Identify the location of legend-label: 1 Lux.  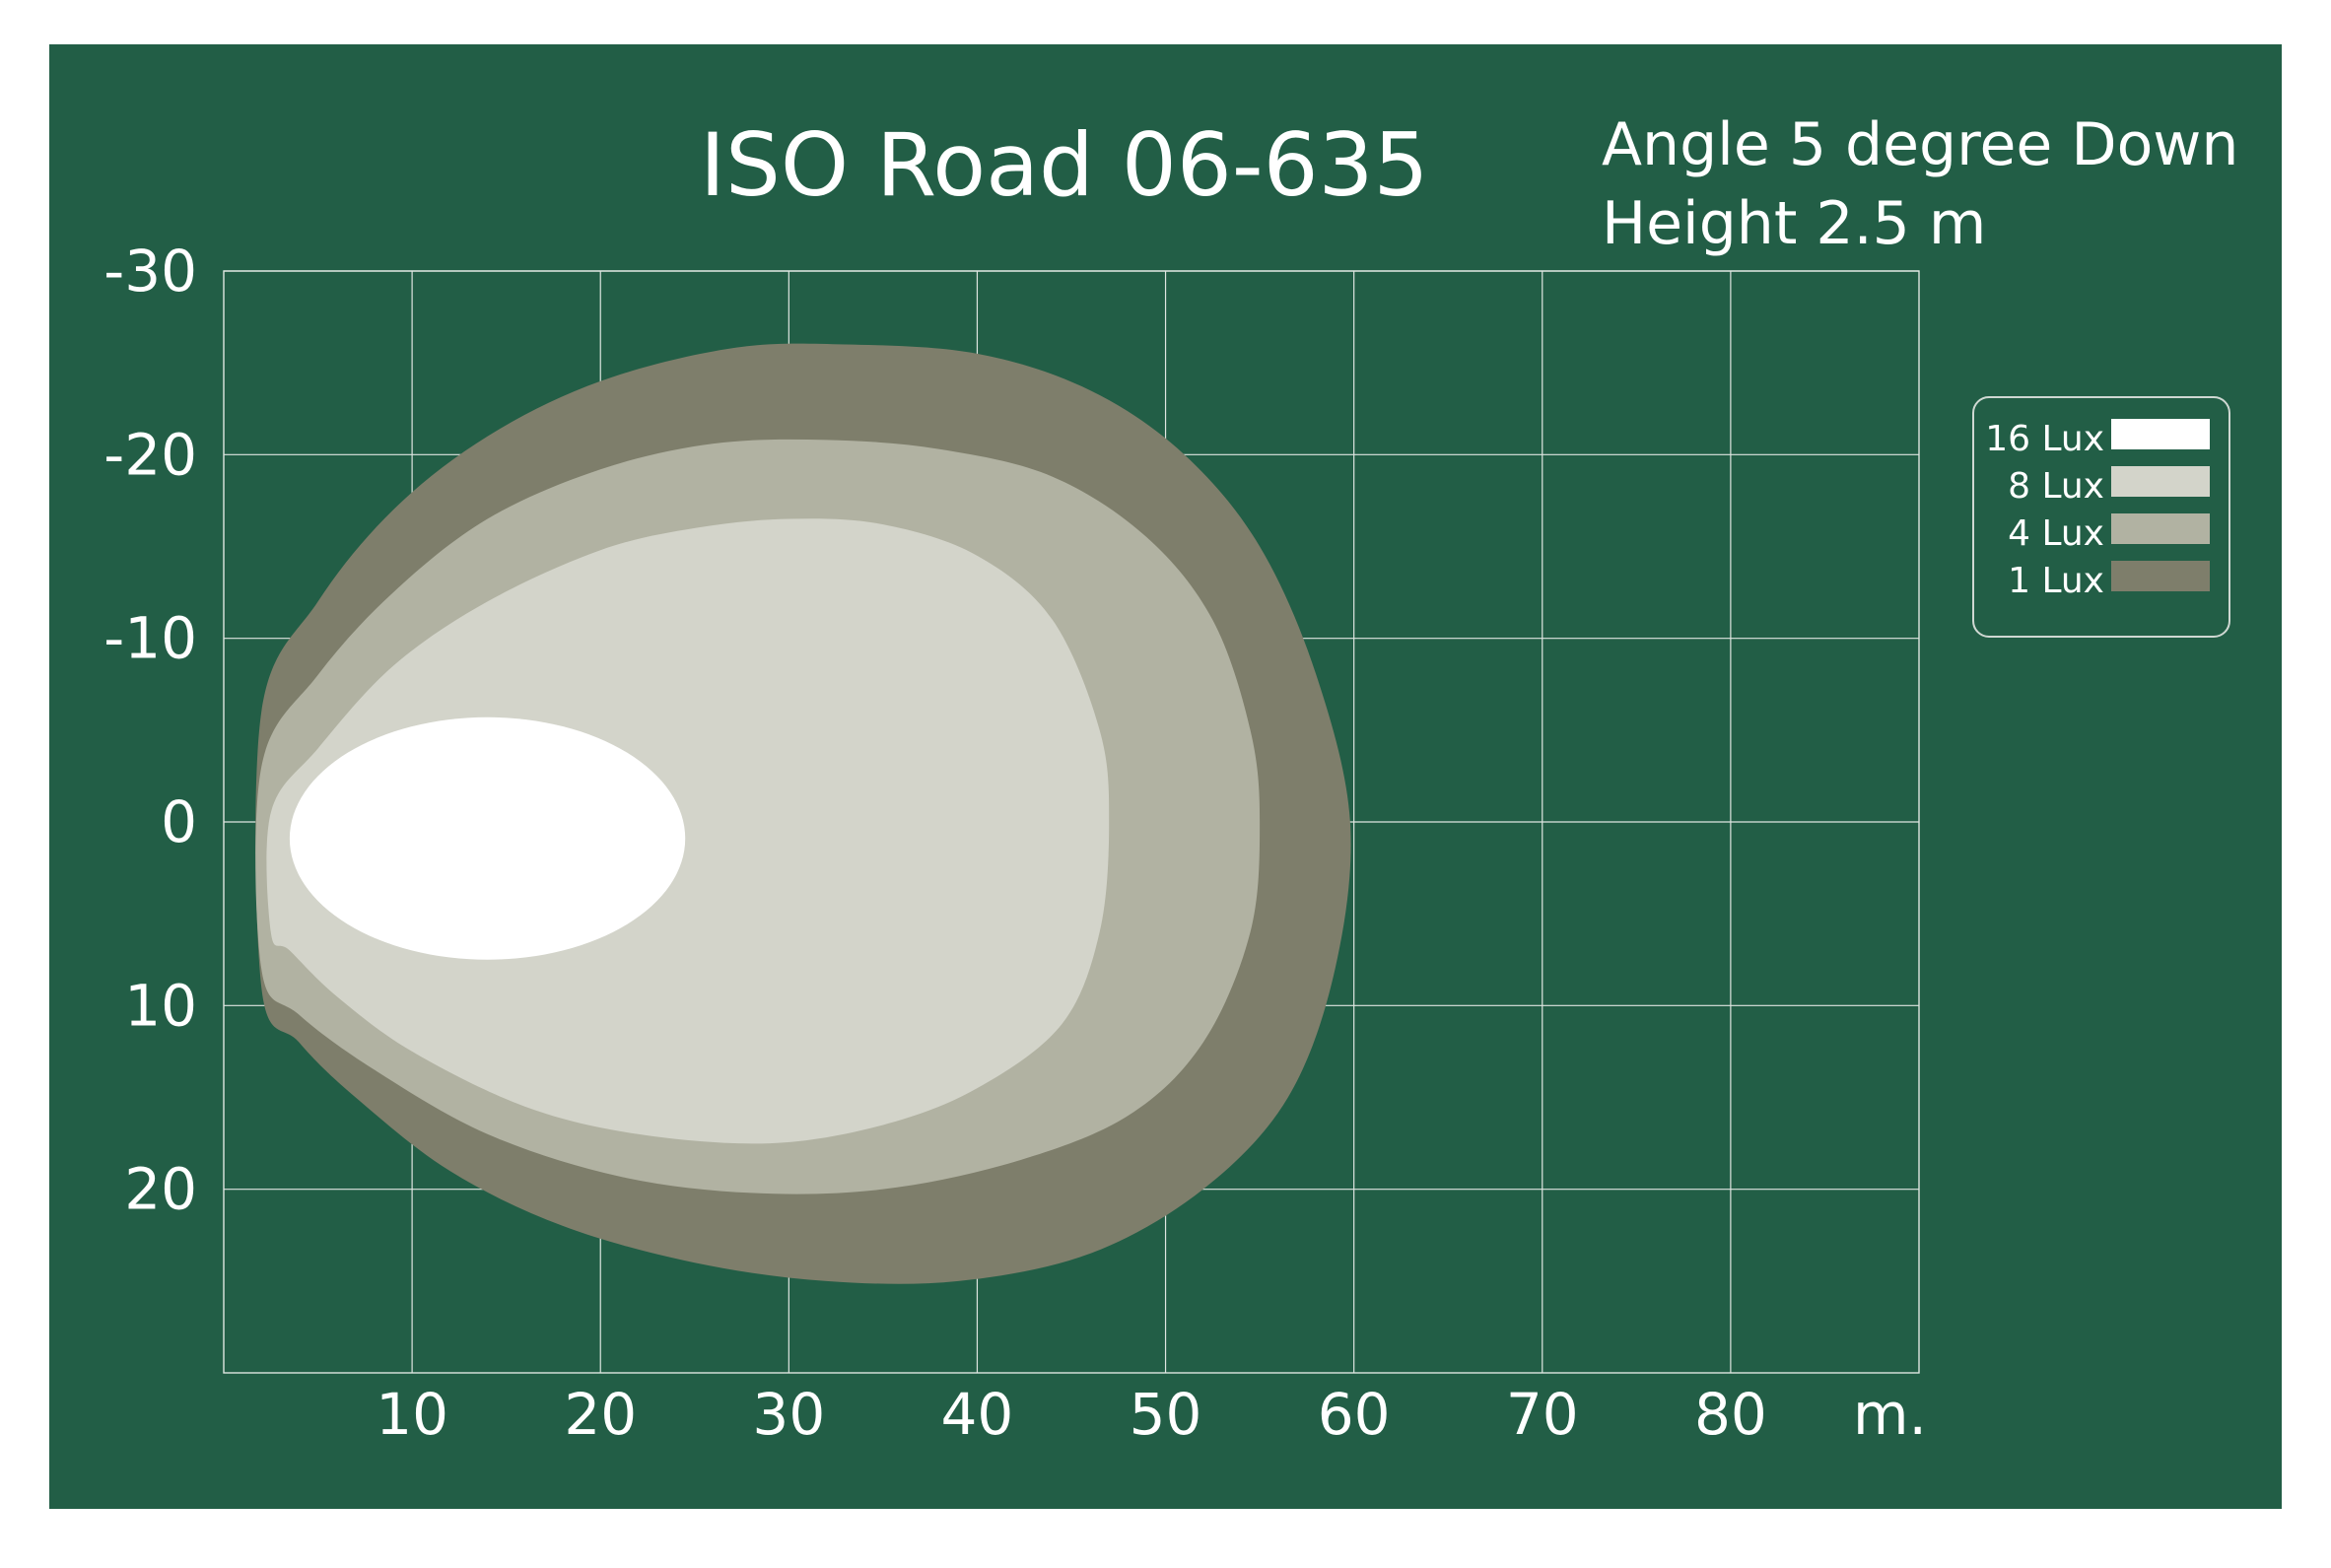
(2056, 581).